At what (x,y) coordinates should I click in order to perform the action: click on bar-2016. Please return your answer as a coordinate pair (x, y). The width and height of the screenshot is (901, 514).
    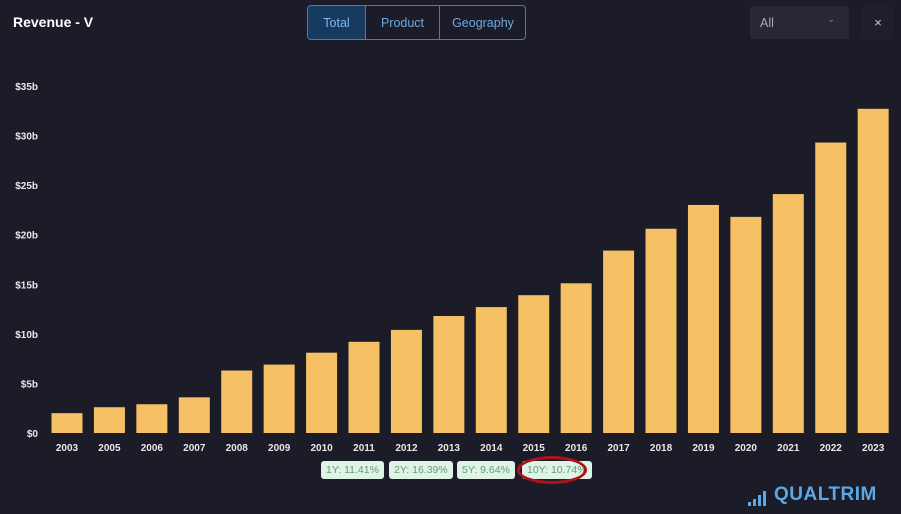
    Looking at the image, I should click on (576, 358).